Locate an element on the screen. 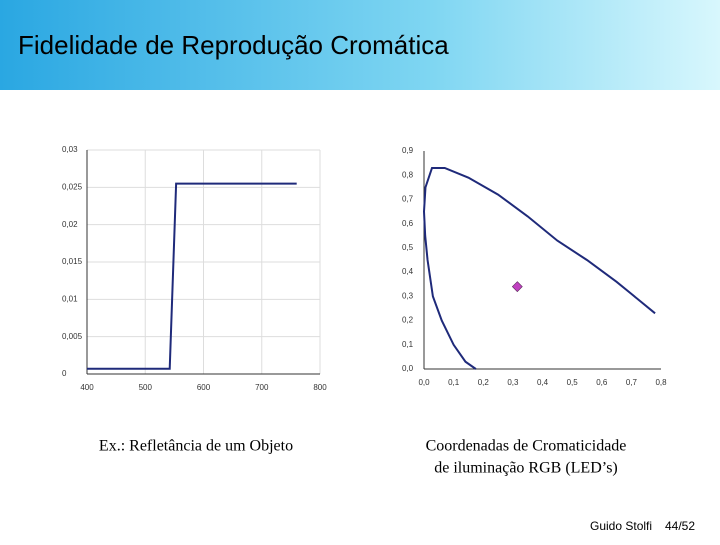  y-tick-label: 0,0 is located at coordinates (408, 368).